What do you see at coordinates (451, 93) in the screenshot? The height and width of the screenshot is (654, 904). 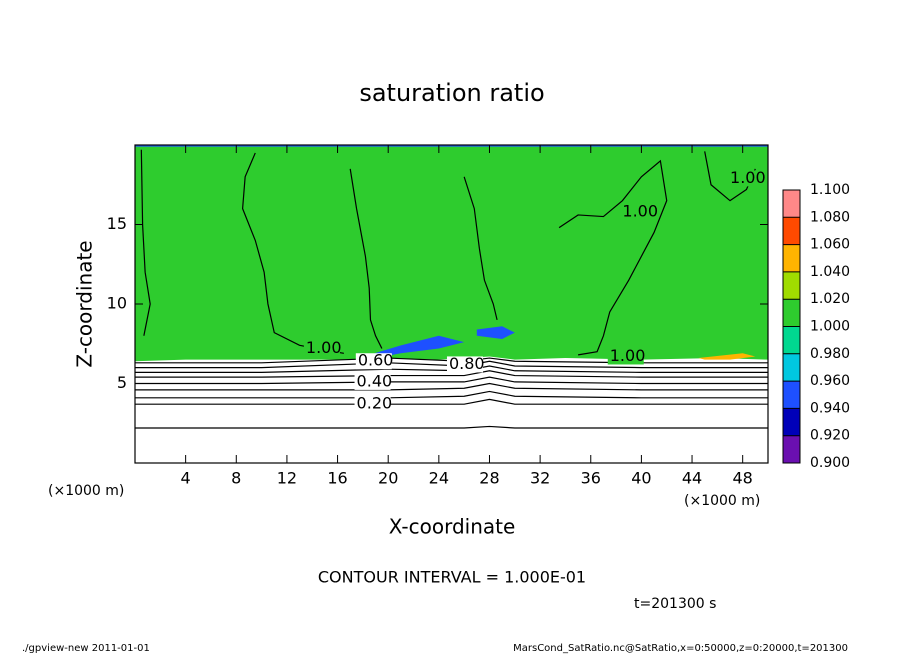 I see `chart-title: saturation ratio` at bounding box center [451, 93].